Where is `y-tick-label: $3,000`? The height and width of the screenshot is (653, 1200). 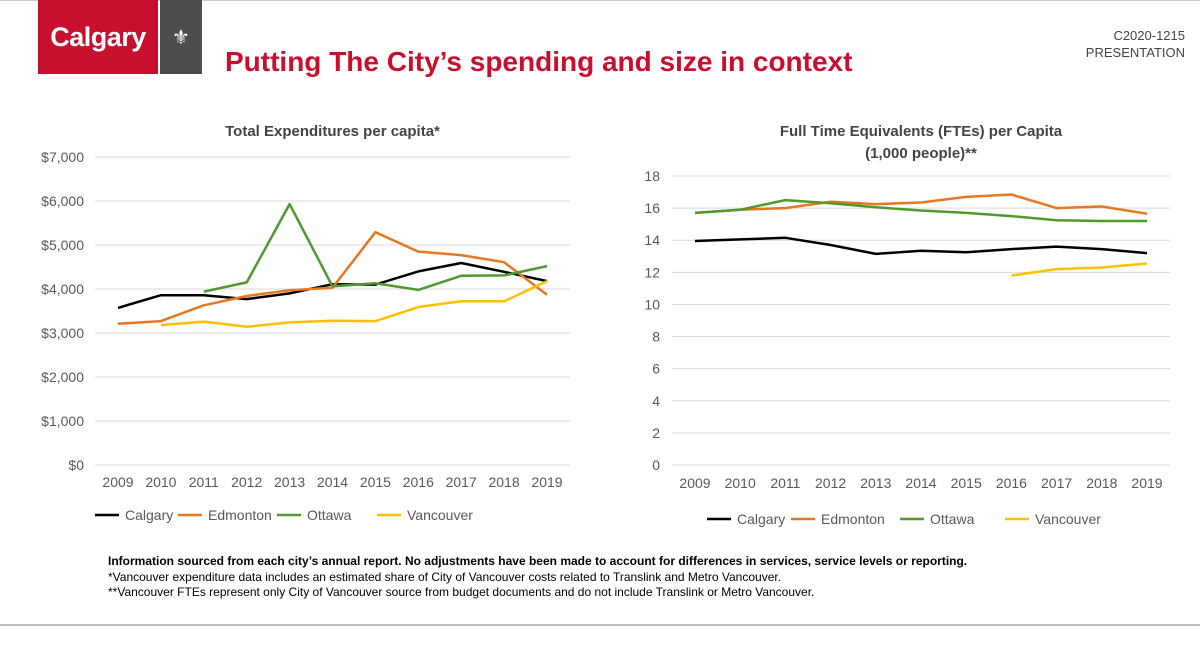
y-tick-label: $3,000 is located at coordinates (62, 333).